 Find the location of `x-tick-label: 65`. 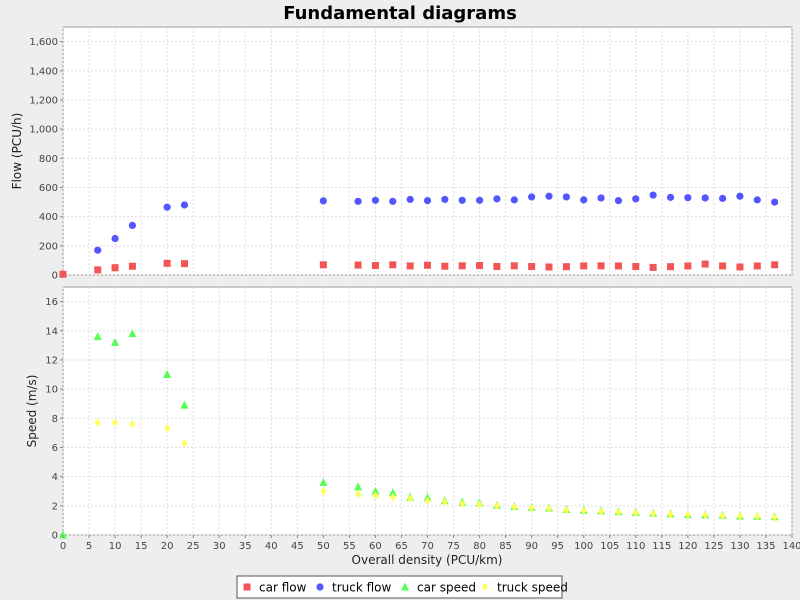

x-tick-label: 65 is located at coordinates (401, 546).